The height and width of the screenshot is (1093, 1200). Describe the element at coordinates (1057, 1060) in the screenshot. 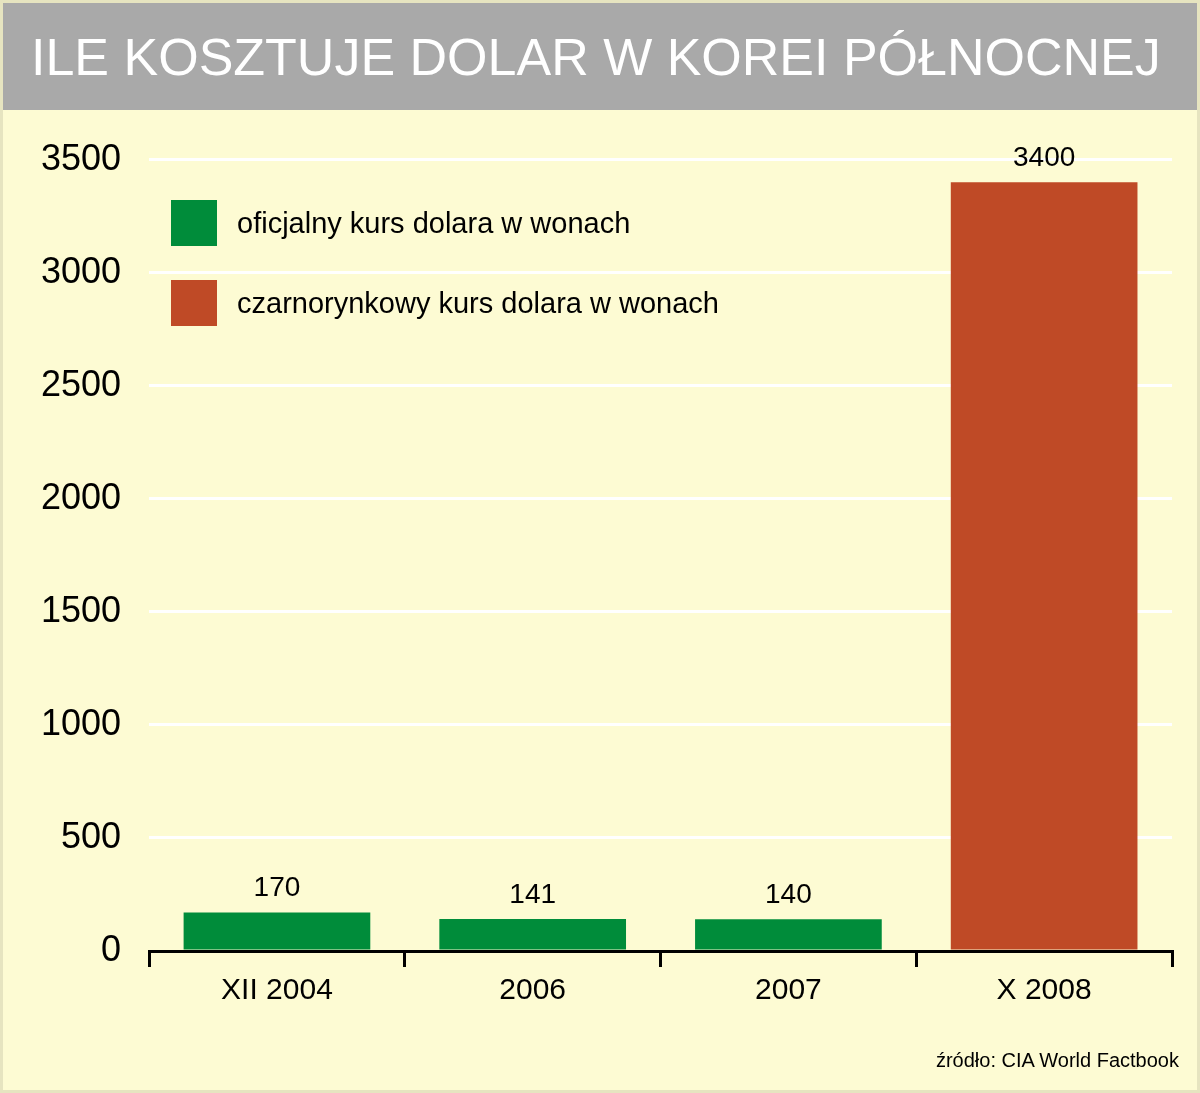

I see `text: źródło: CIA World Factbook` at that location.